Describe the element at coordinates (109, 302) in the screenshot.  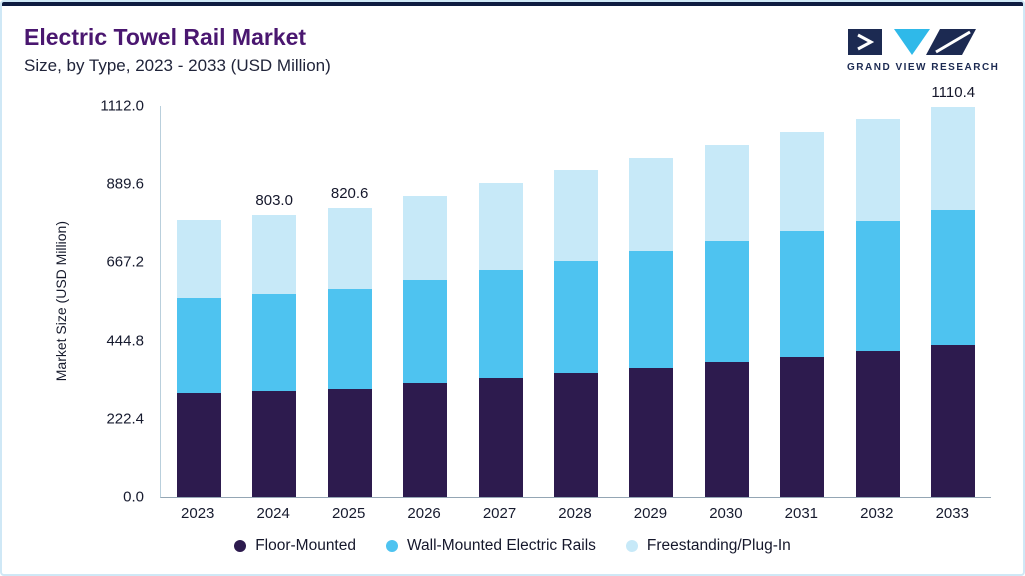
I see `y-axis-ticks: 0.0 222.4 444.8 667.2 889.6 1112.0` at that location.